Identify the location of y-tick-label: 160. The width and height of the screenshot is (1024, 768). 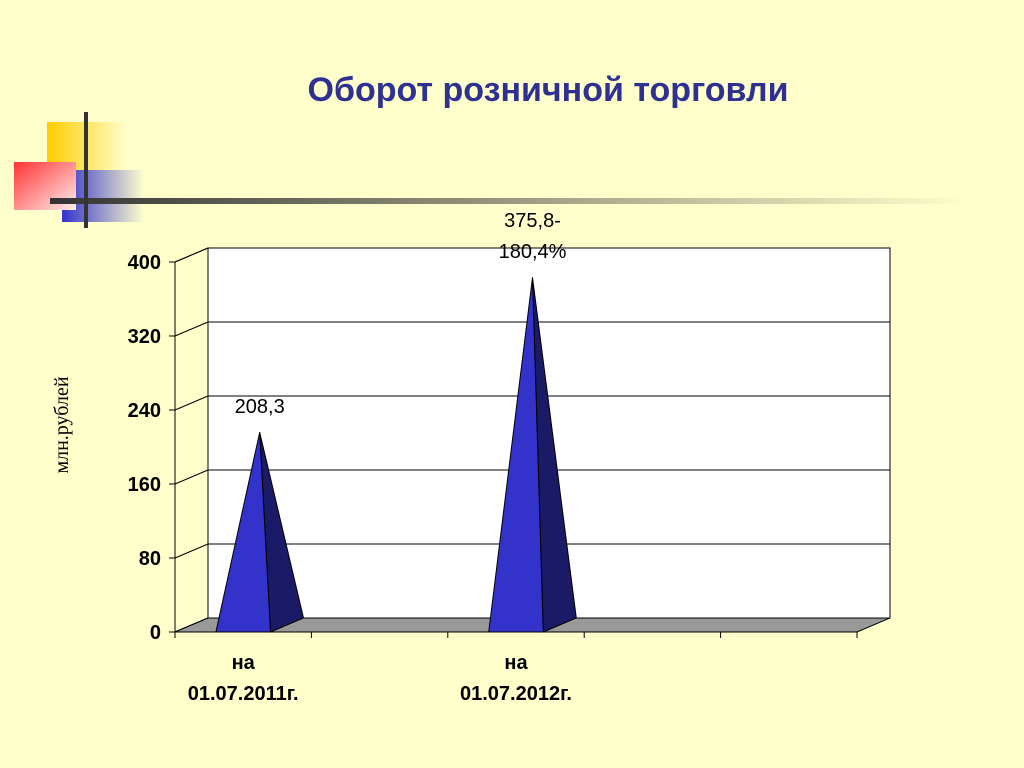
(144, 485).